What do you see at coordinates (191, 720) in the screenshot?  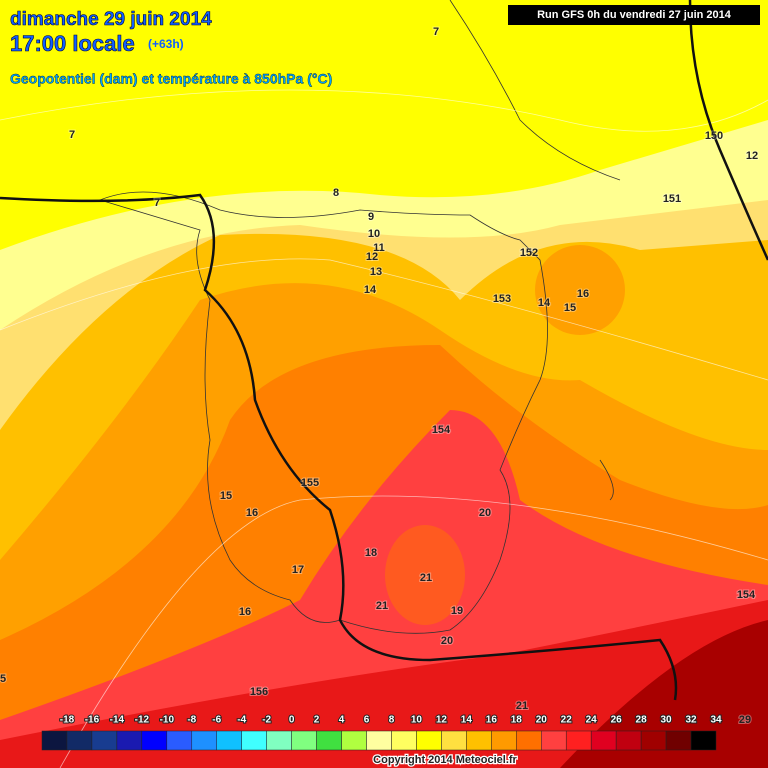 I see `colorbar-label: -8` at bounding box center [191, 720].